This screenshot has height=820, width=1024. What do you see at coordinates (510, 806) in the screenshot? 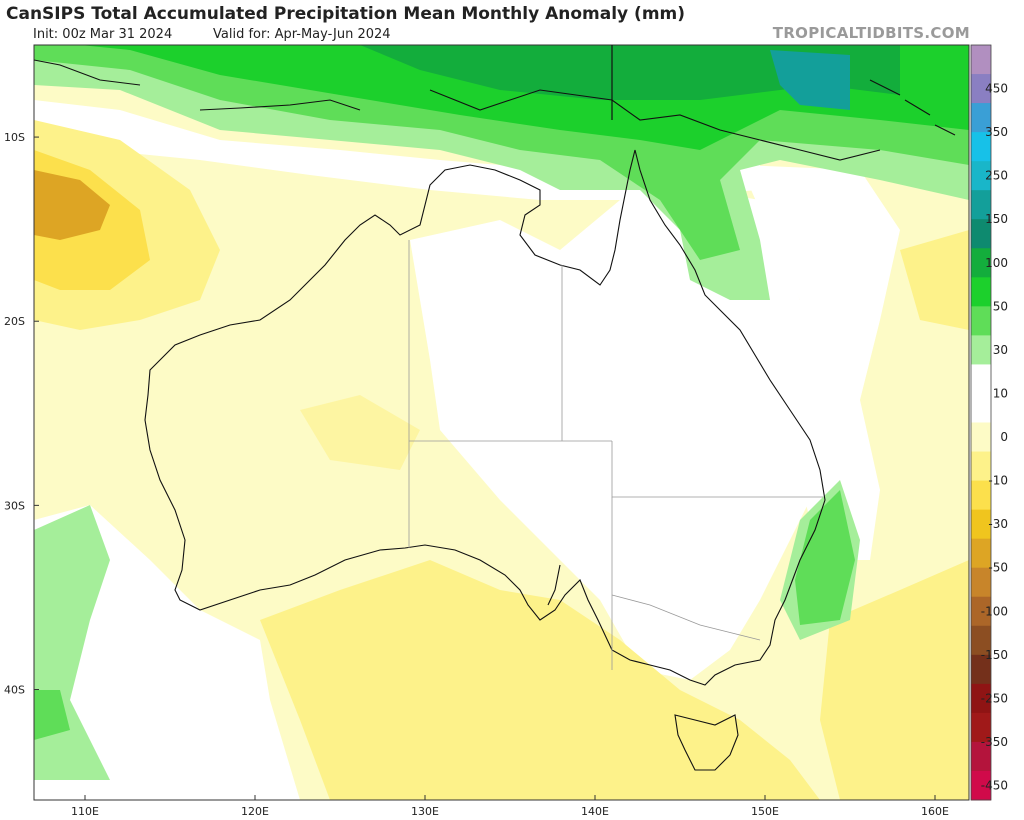
I see `longitude-axis: 110E 120E 130E 140E 150E 160E` at bounding box center [510, 806].